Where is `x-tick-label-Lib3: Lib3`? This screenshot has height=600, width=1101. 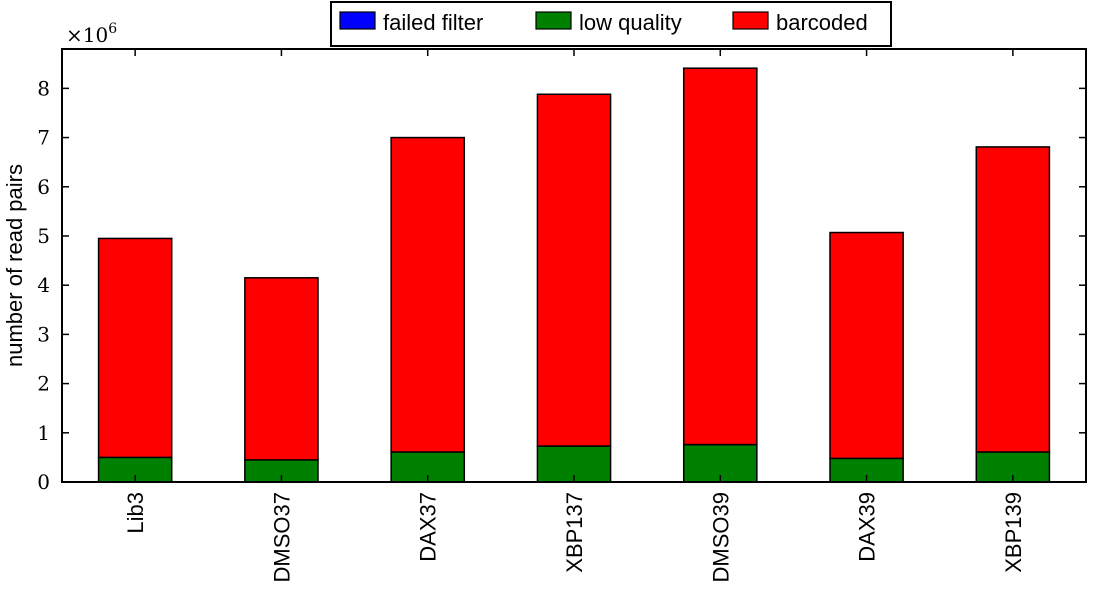
x-tick-label-Lib3: Lib3 is located at coordinates (135, 513).